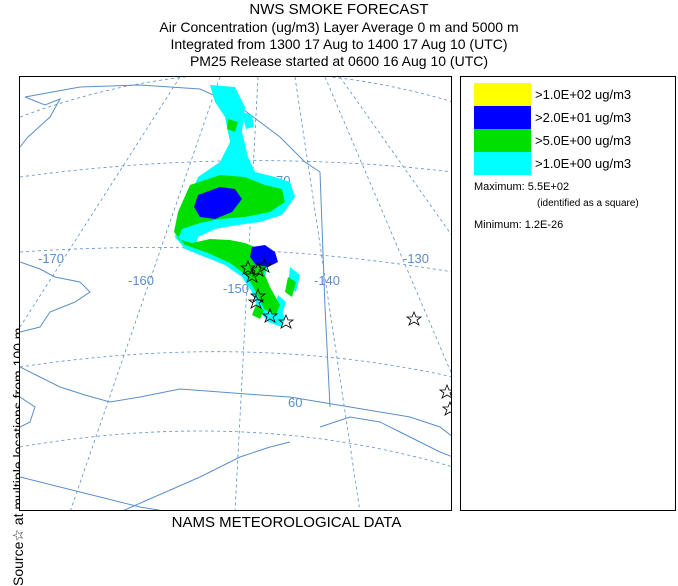 Image resolution: width=678 pixels, height=586 pixels. Describe the element at coordinates (416, 258) in the screenshot. I see `lon-label-130: -130` at that location.